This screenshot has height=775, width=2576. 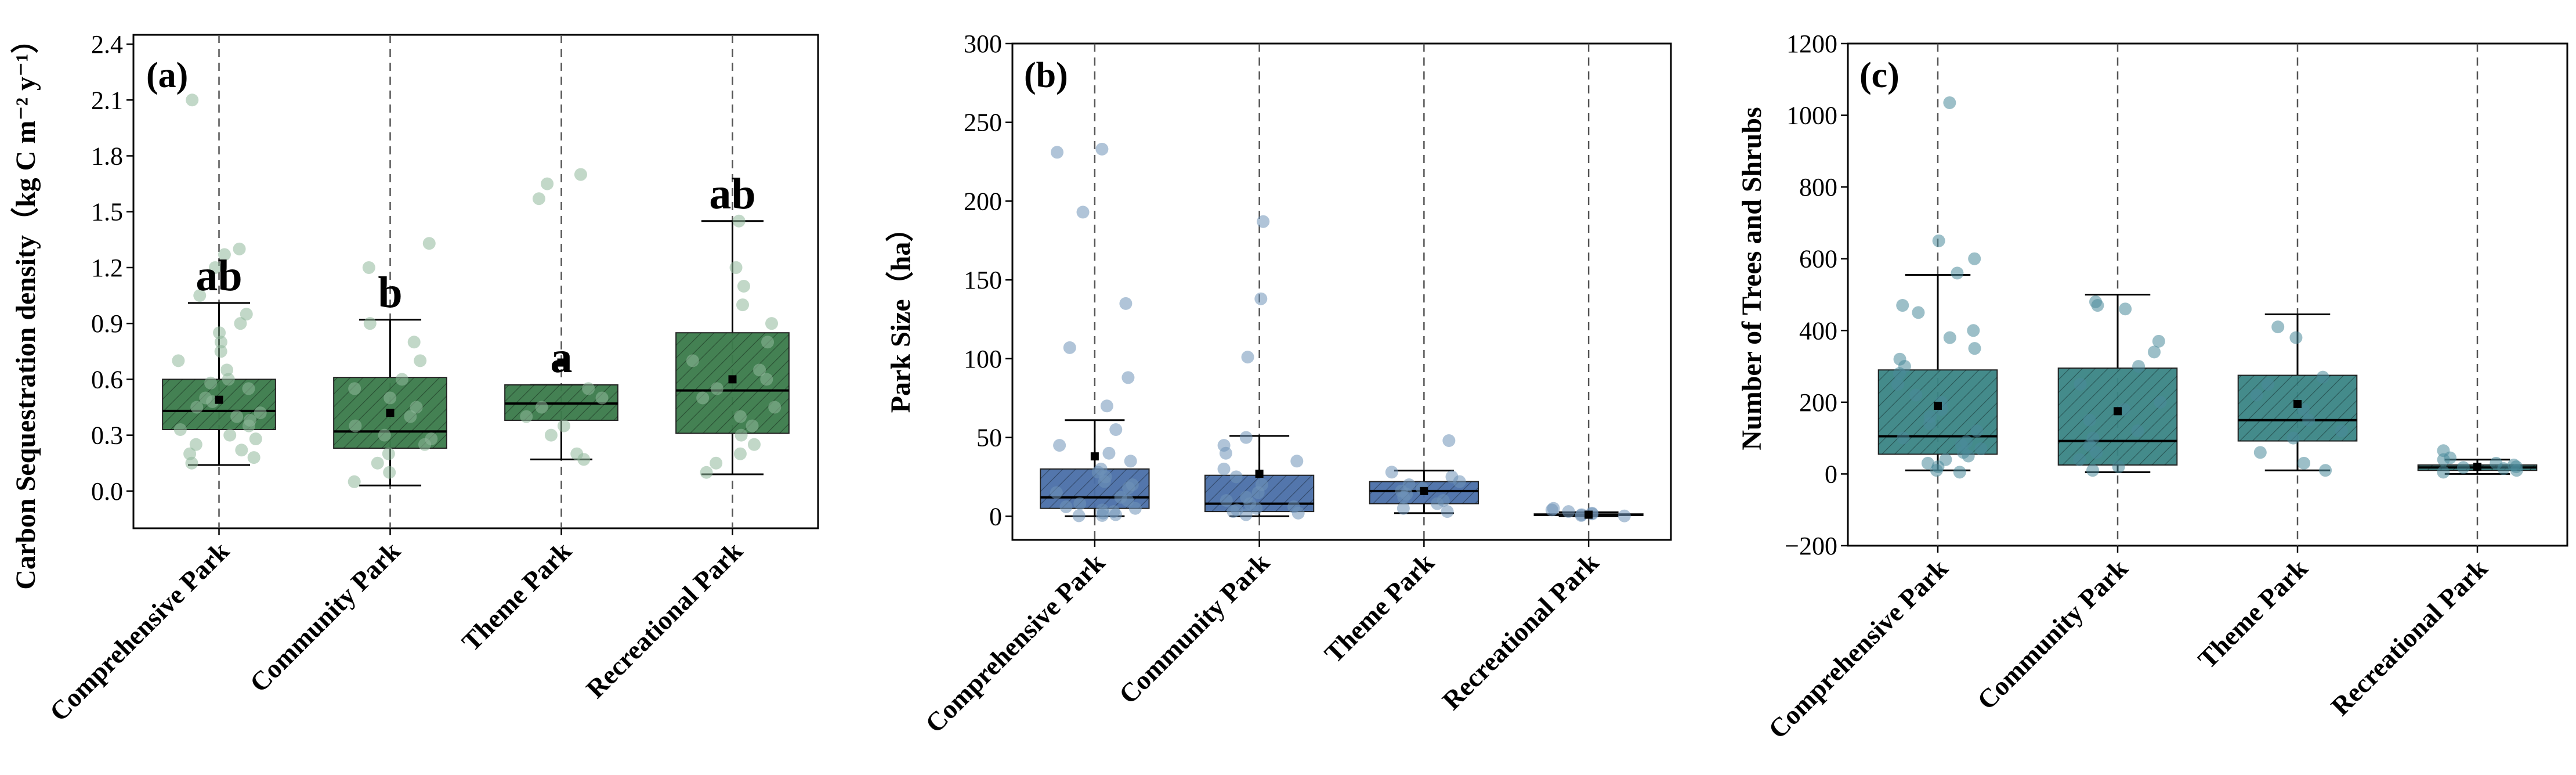 What do you see at coordinates (325, 617) in the screenshot?
I see `panel-a-category-label: Community Park` at bounding box center [325, 617].